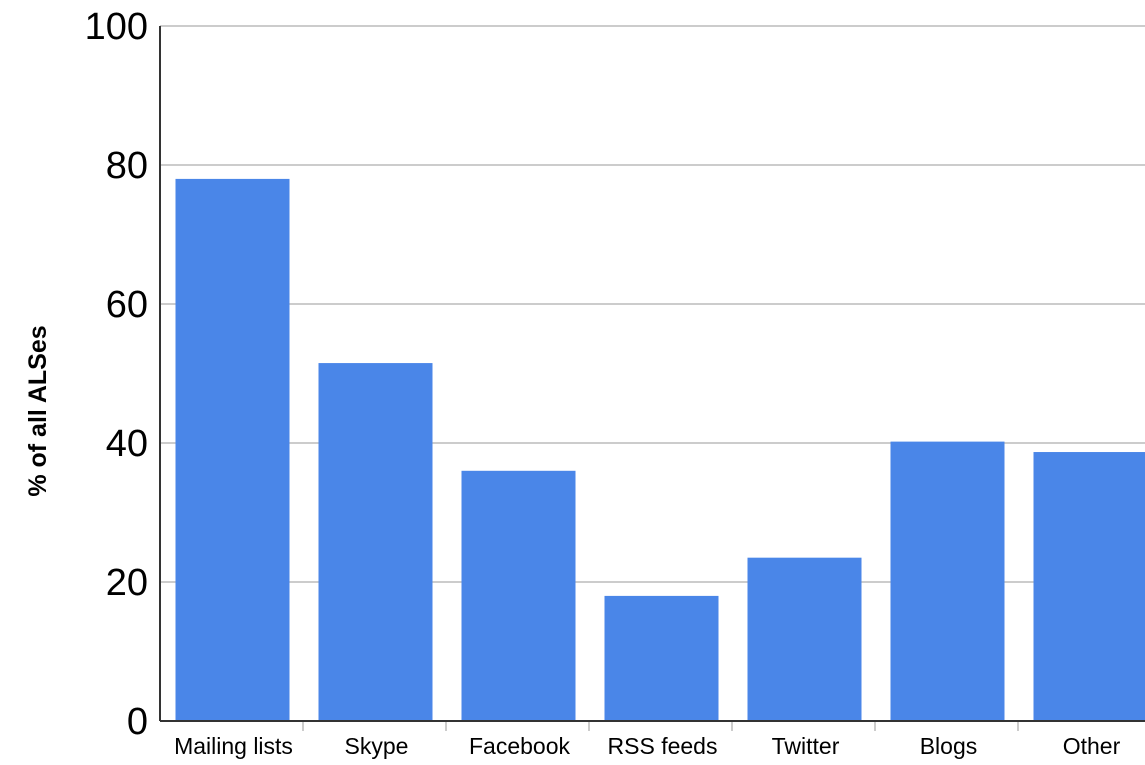  What do you see at coordinates (137, 722) in the screenshot?
I see `y-tick-label: 0` at bounding box center [137, 722].